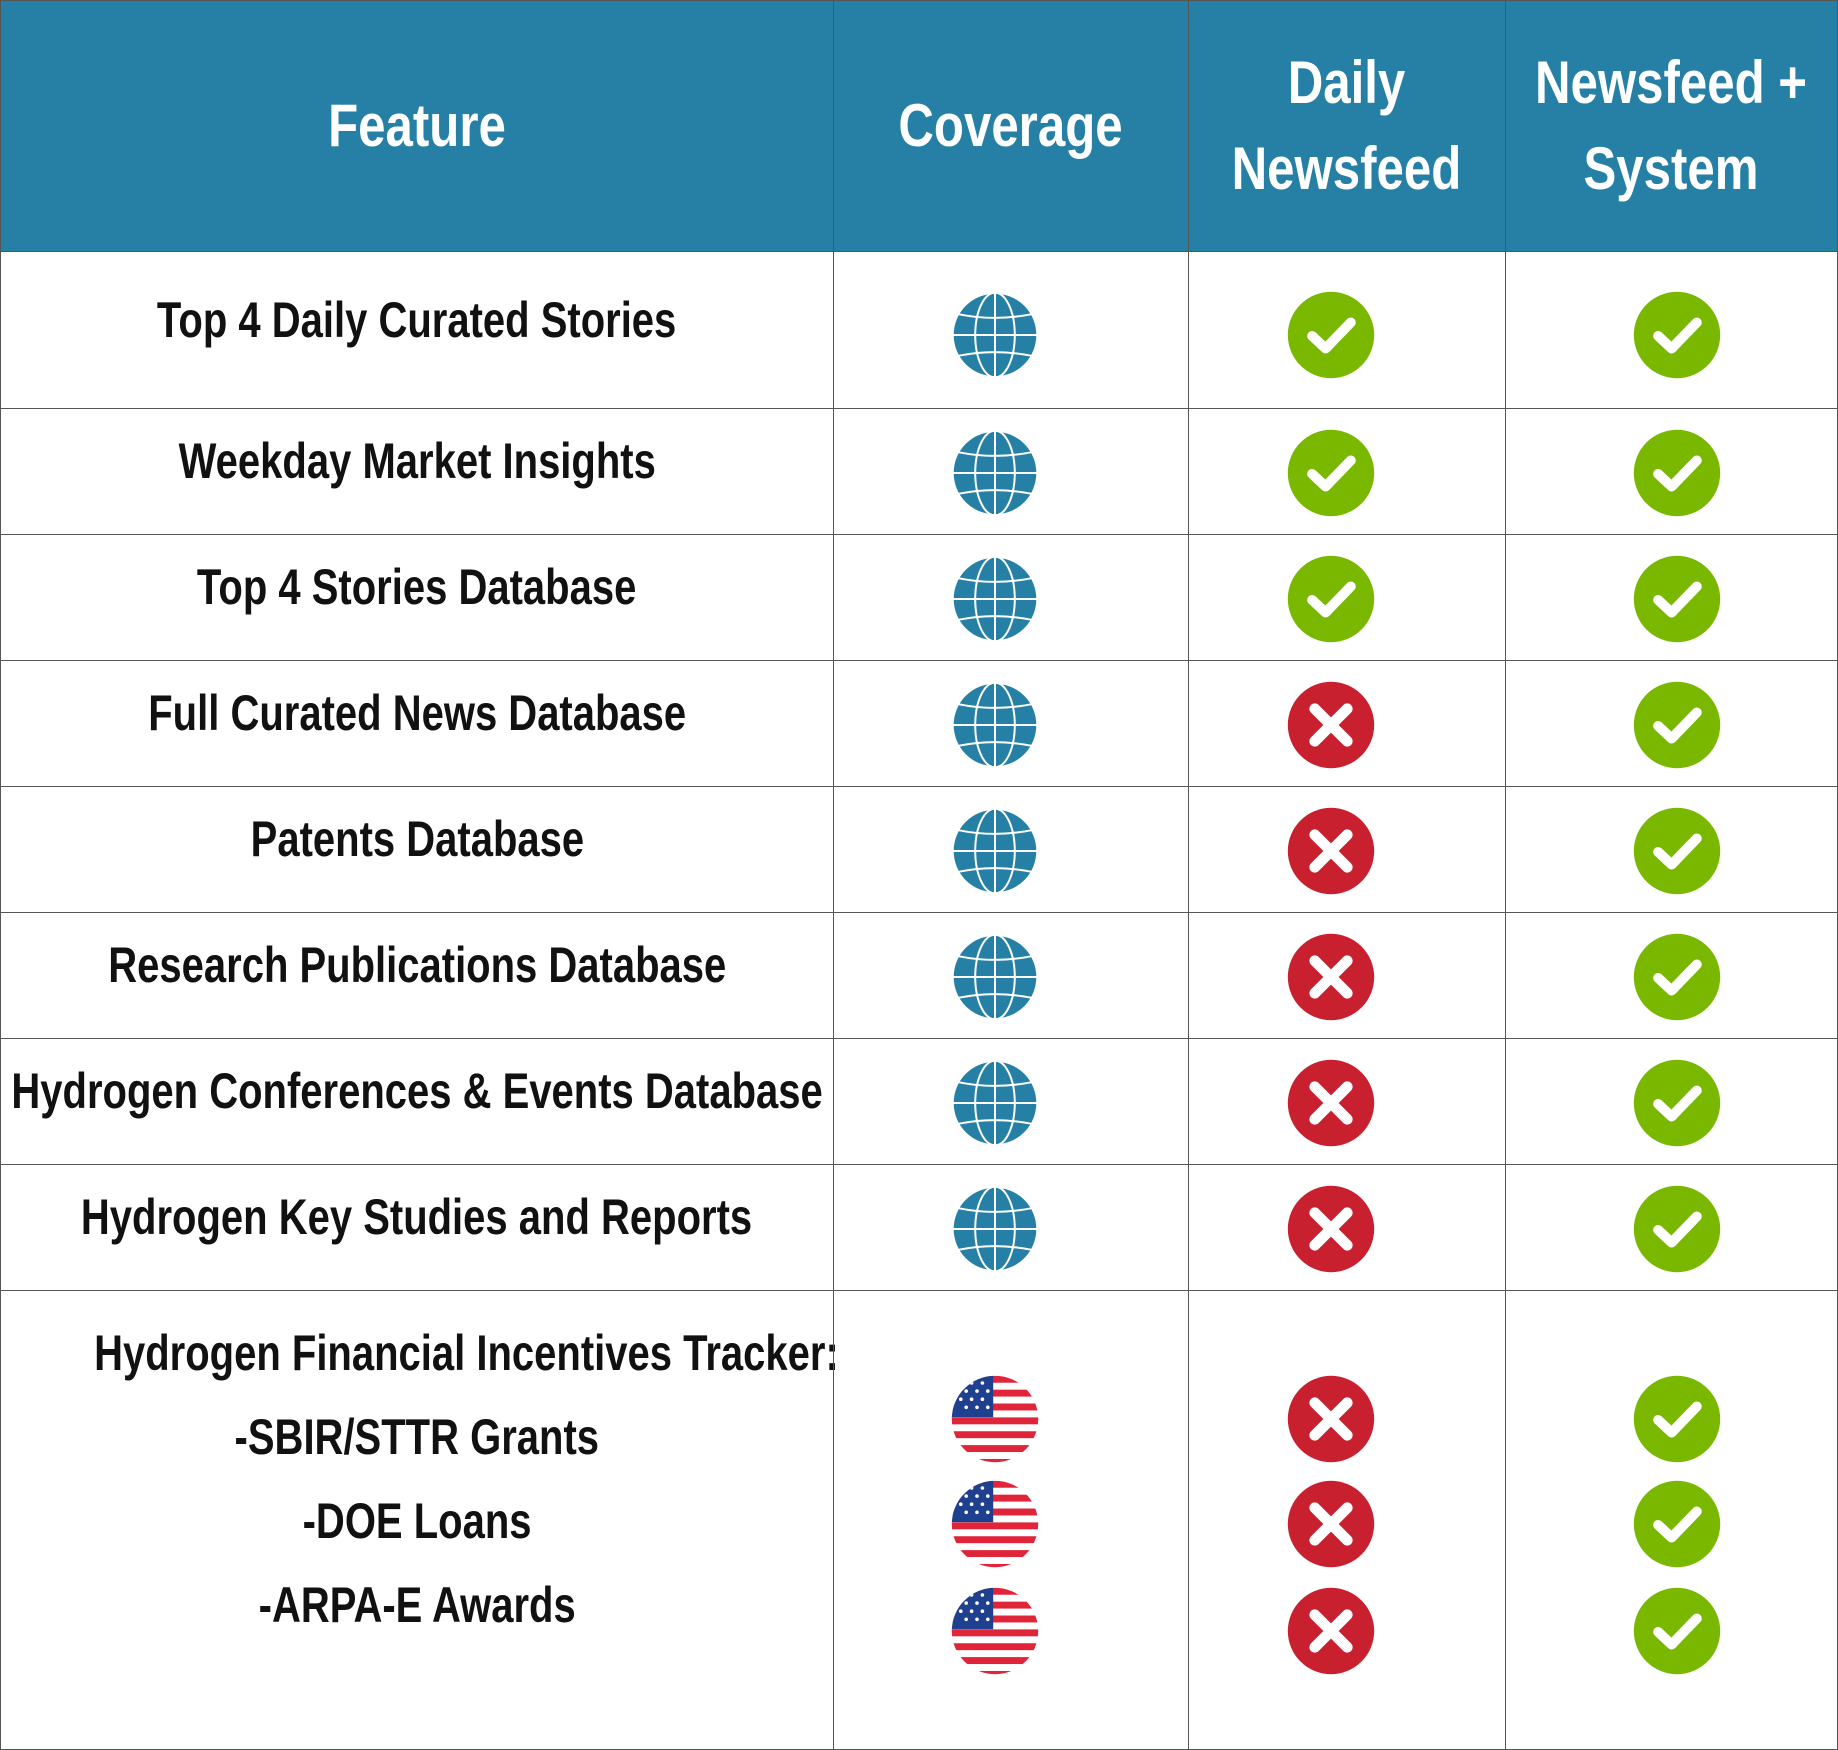  Describe the element at coordinates (417, 1605) in the screenshot. I see `tracker-item-arpa: -ARPA-E Awards` at that location.